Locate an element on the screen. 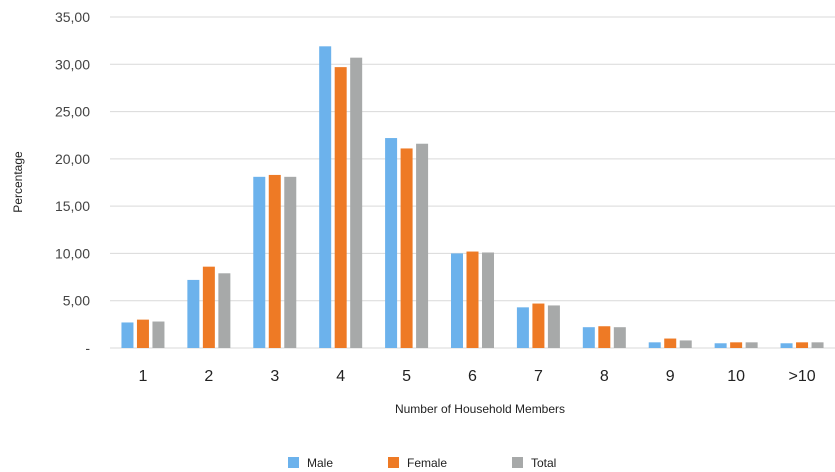 This screenshot has height=472, width=835. bar-total-gt10 is located at coordinates (817, 345).